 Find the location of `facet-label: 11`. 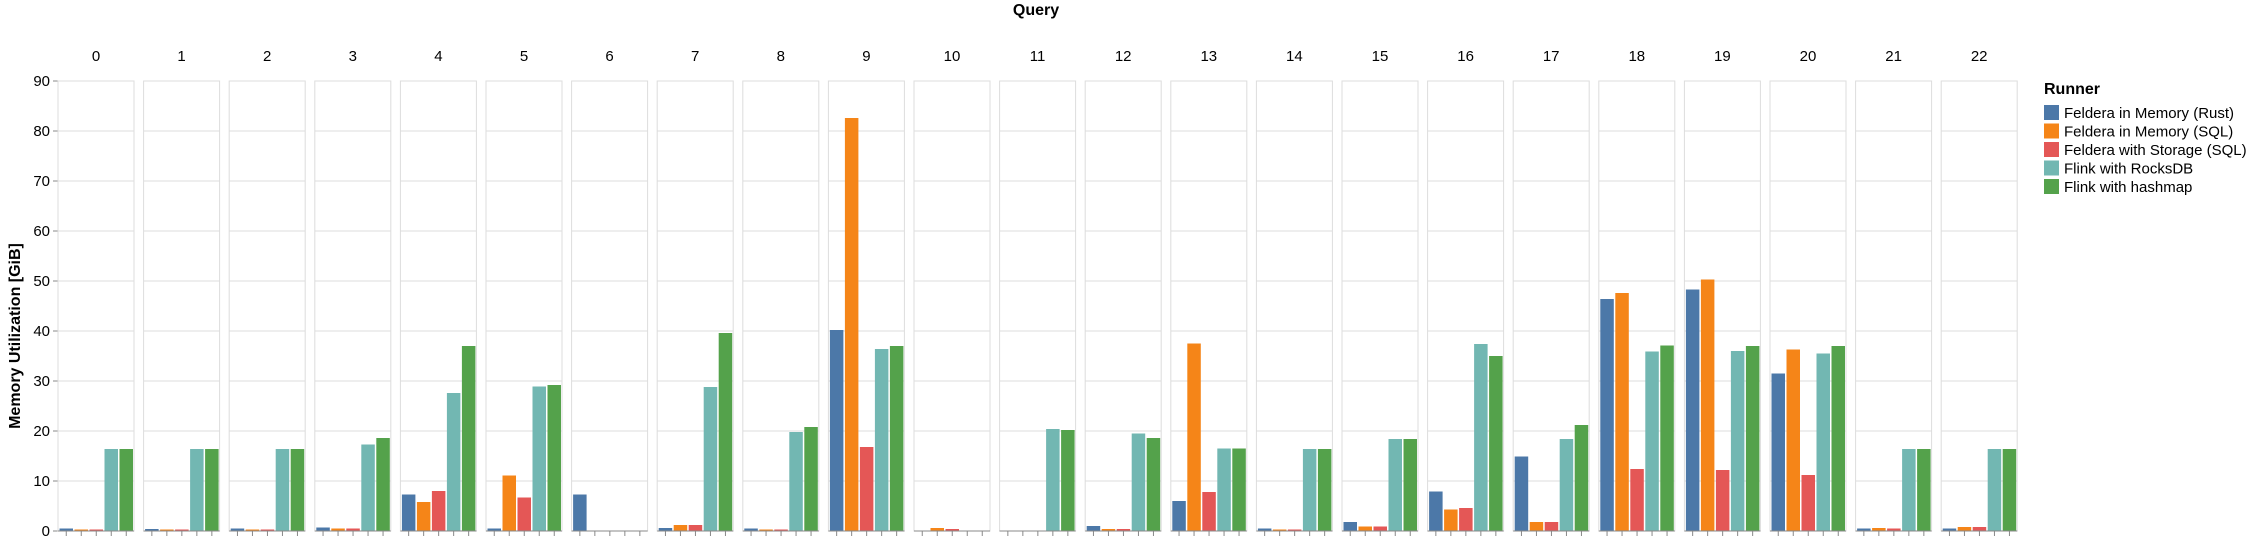

facet-label: 11 is located at coordinates (1038, 56).